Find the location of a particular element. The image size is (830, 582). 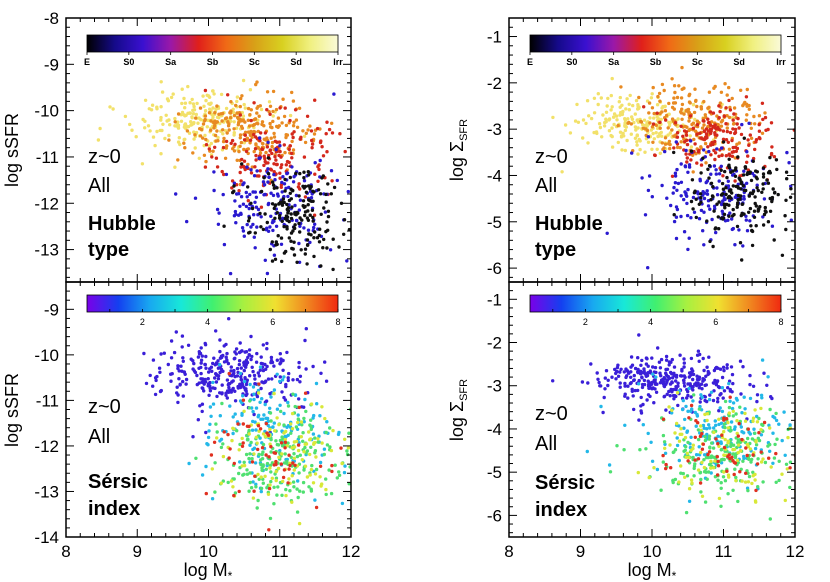

colorbar-label: Sc is located at coordinates (697, 62).